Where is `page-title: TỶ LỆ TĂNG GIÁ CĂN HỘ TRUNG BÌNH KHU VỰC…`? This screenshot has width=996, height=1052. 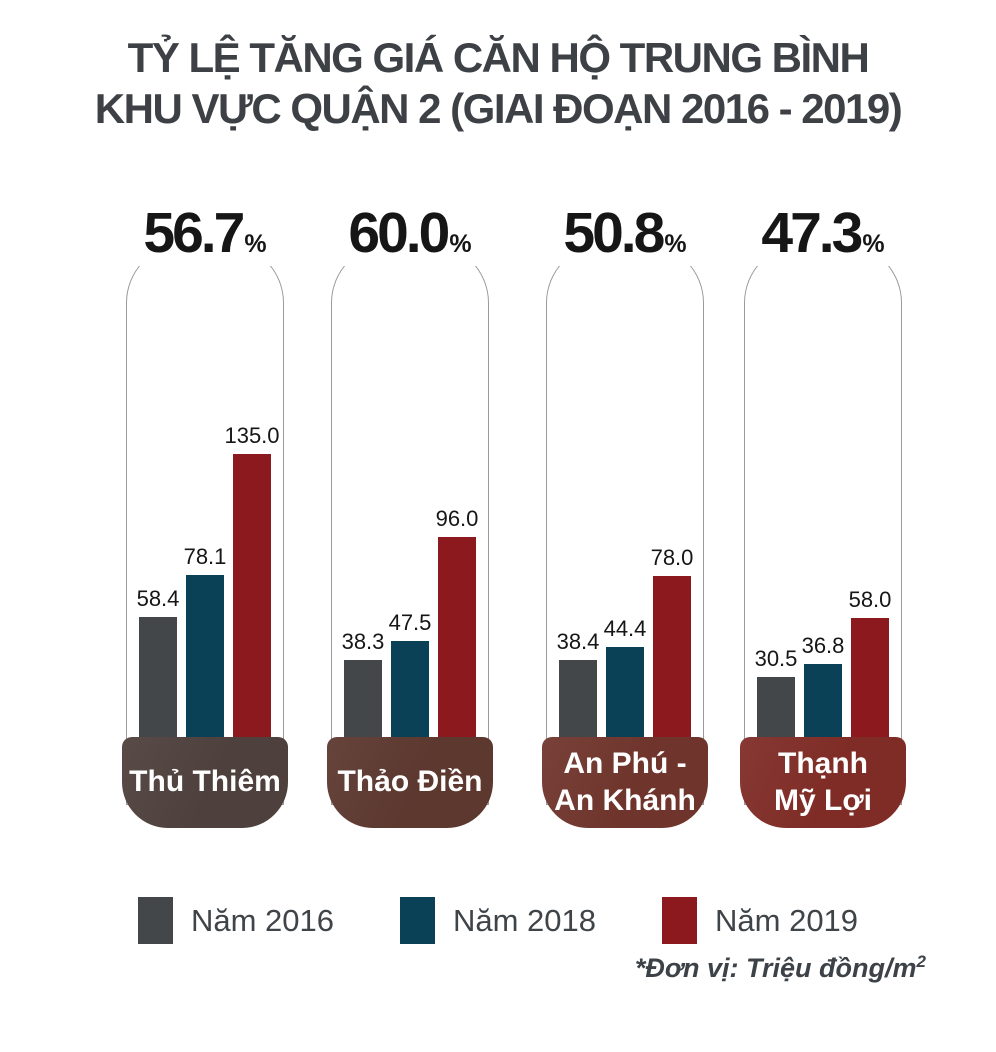 page-title: TỶ LỆ TĂNG GIÁ CĂN HỘ TRUNG BÌNH KHU VỰC… is located at coordinates (498, 83).